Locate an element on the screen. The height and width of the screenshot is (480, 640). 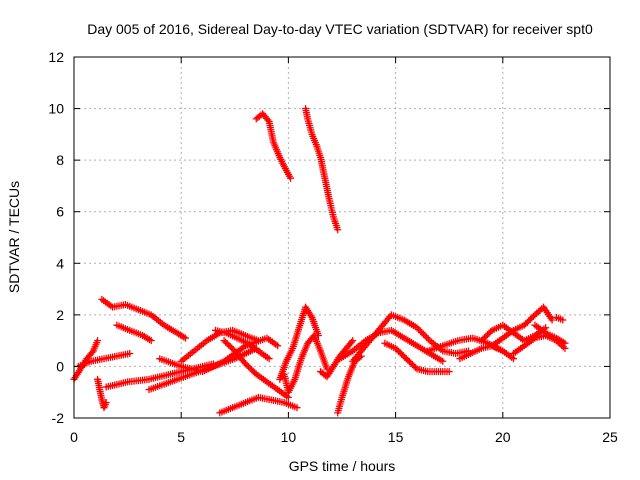
x-tick-labels: 0 5 10 15 20 25 is located at coordinates (344, 437).